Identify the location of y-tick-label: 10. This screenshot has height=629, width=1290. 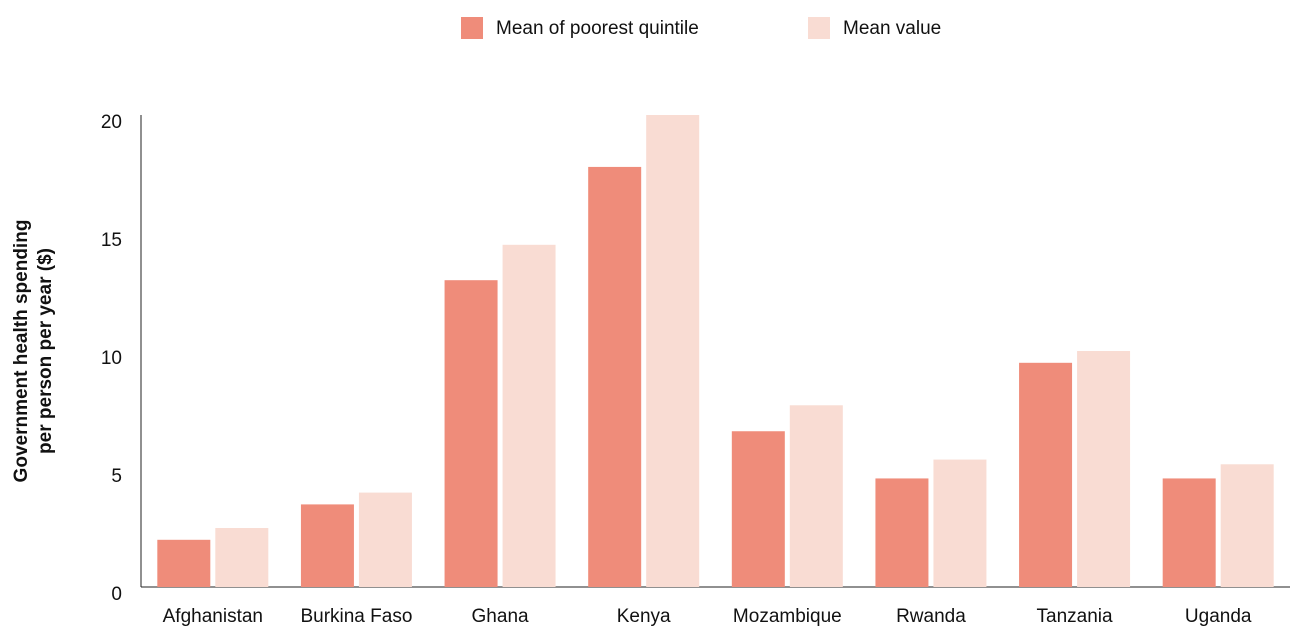
(111, 358).